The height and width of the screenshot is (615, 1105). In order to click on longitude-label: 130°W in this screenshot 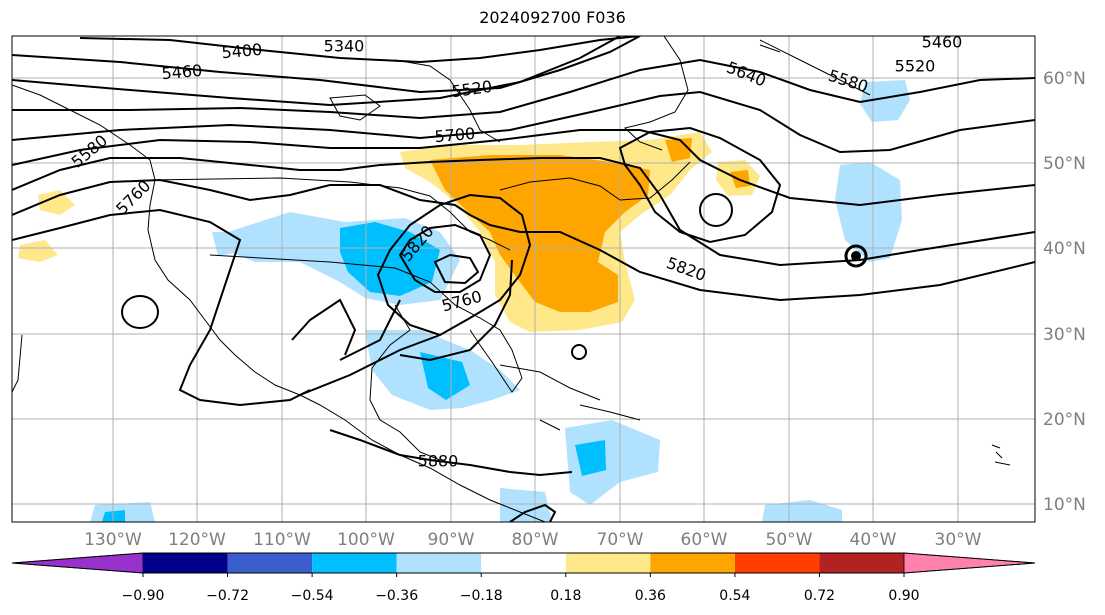, I will do `click(113, 540)`.